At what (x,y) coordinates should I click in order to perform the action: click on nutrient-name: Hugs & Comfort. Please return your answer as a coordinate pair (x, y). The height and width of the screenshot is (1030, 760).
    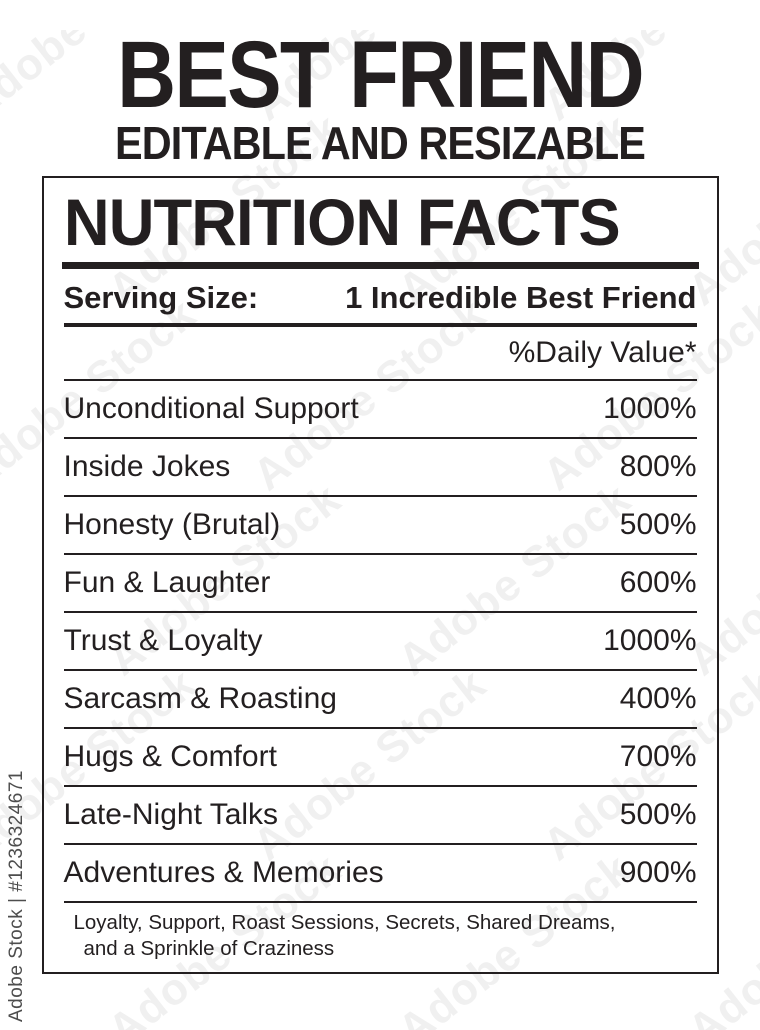
    Looking at the image, I should click on (170, 756).